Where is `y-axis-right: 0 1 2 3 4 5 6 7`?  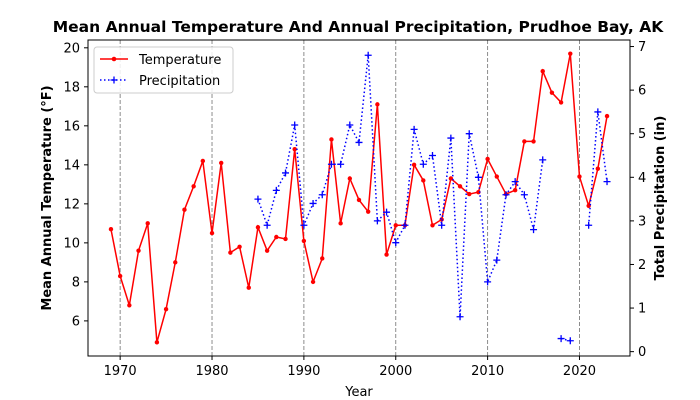 y-axis-right: 0 1 2 3 4 5 6 7 is located at coordinates (638, 200).